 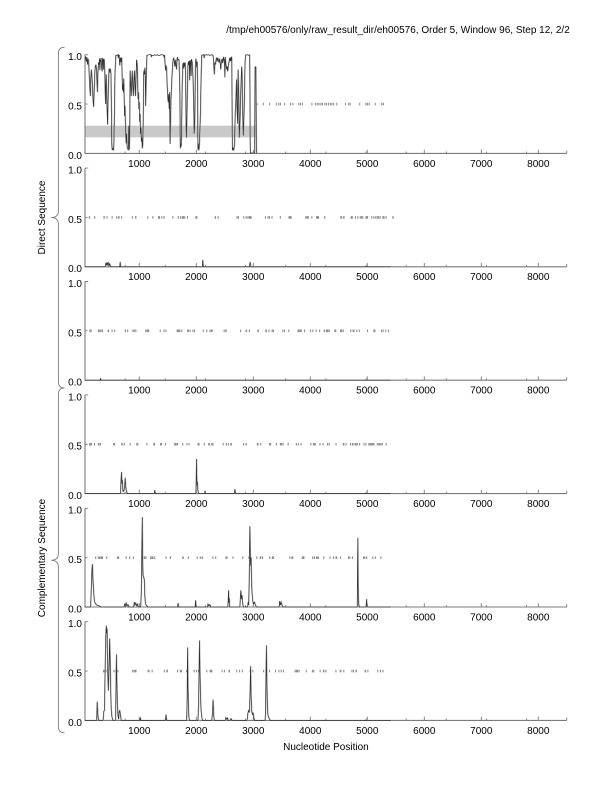 I want to click on svg-text: Nucleotide Position, so click(x=326, y=747).